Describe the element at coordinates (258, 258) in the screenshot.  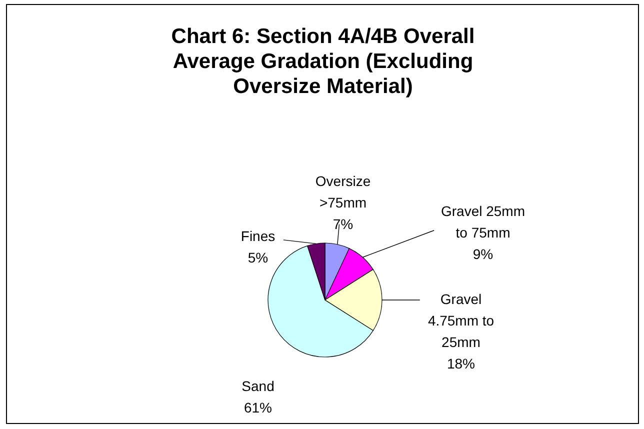
I see `data-label: 5%` at that location.